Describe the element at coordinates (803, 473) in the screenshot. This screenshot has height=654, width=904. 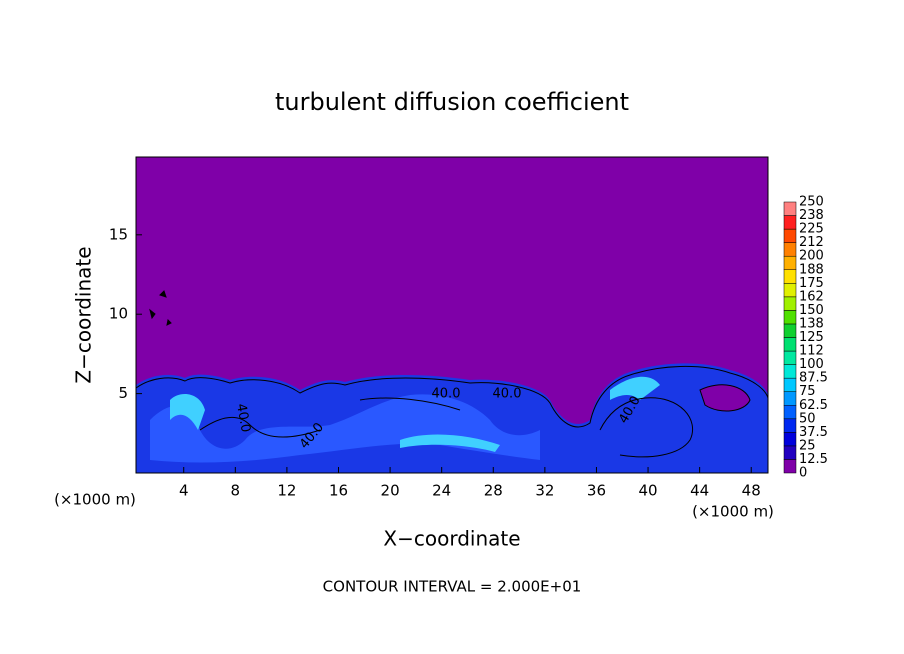
I see `colorbar-label: 0` at that location.